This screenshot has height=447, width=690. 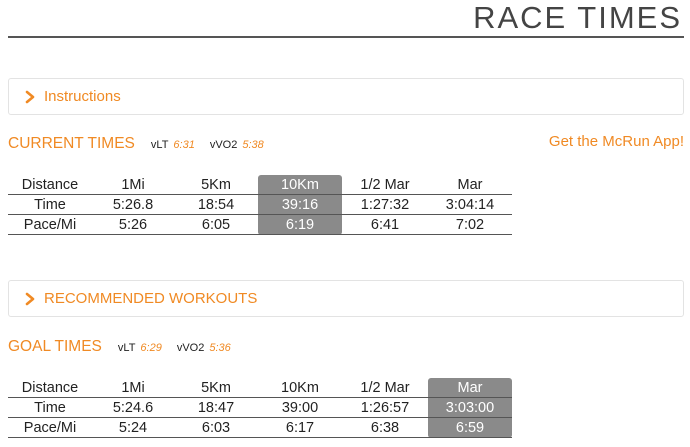 I want to click on goal-highlight-column, so click(x=470, y=408).